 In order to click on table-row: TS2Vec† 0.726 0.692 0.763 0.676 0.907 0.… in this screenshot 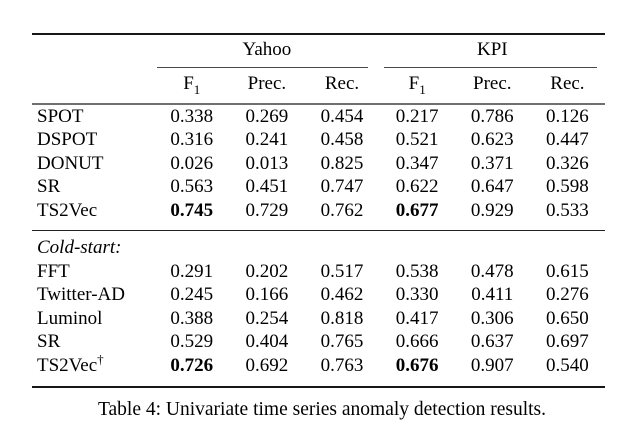, I will do `click(318, 369)`.